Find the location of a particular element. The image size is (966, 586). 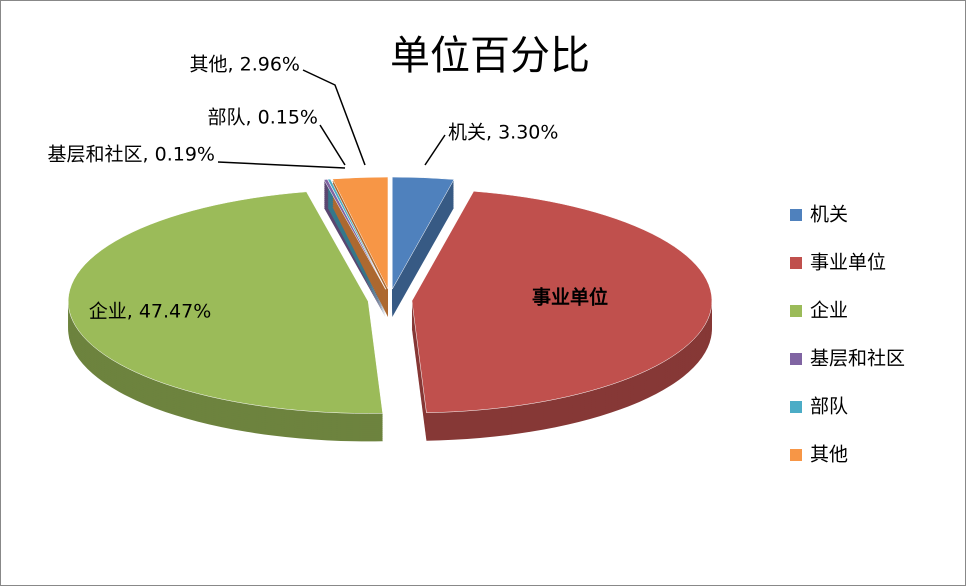

legend-label: 机关 is located at coordinates (829, 215).